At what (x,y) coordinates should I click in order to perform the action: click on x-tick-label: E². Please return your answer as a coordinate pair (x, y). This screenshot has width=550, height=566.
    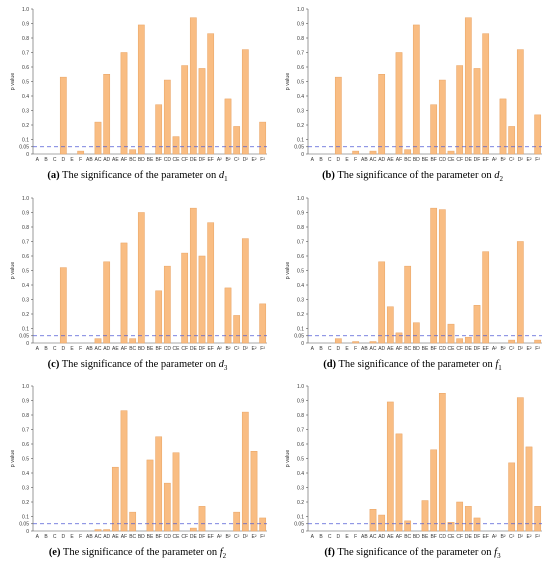
    Looking at the image, I should click on (529, 537).